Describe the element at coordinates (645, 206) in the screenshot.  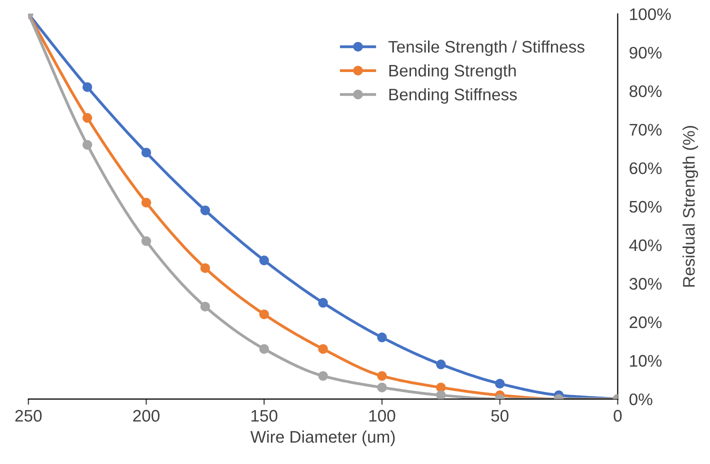
I see `y-tick-label: 50%` at that location.